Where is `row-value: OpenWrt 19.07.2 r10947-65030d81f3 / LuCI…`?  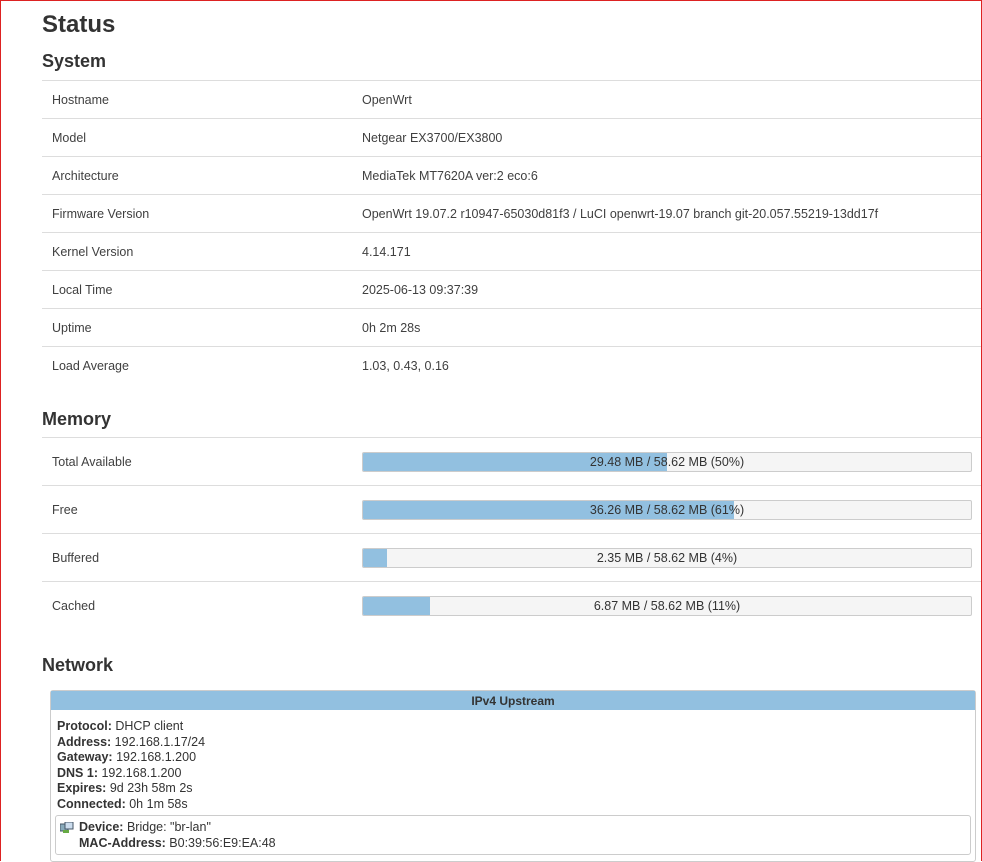 row-value: OpenWrt 19.07.2 r10947-65030d81f3 / LuCI… is located at coordinates (620, 214).